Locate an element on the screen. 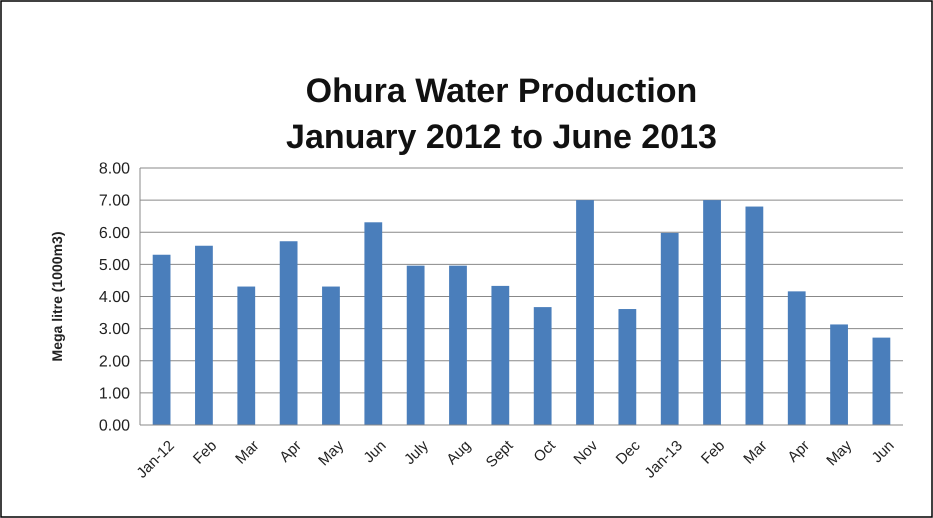 The width and height of the screenshot is (933, 518). y-tick-label: 2.00 is located at coordinates (114, 361).